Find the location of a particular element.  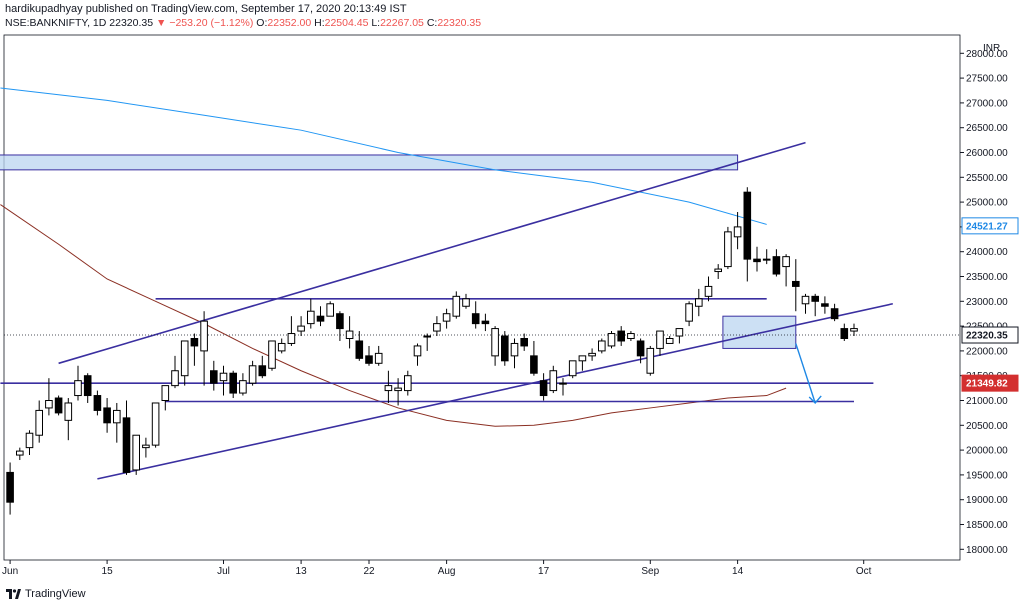

support-price-tag: 21349.82 is located at coordinates (990, 383).